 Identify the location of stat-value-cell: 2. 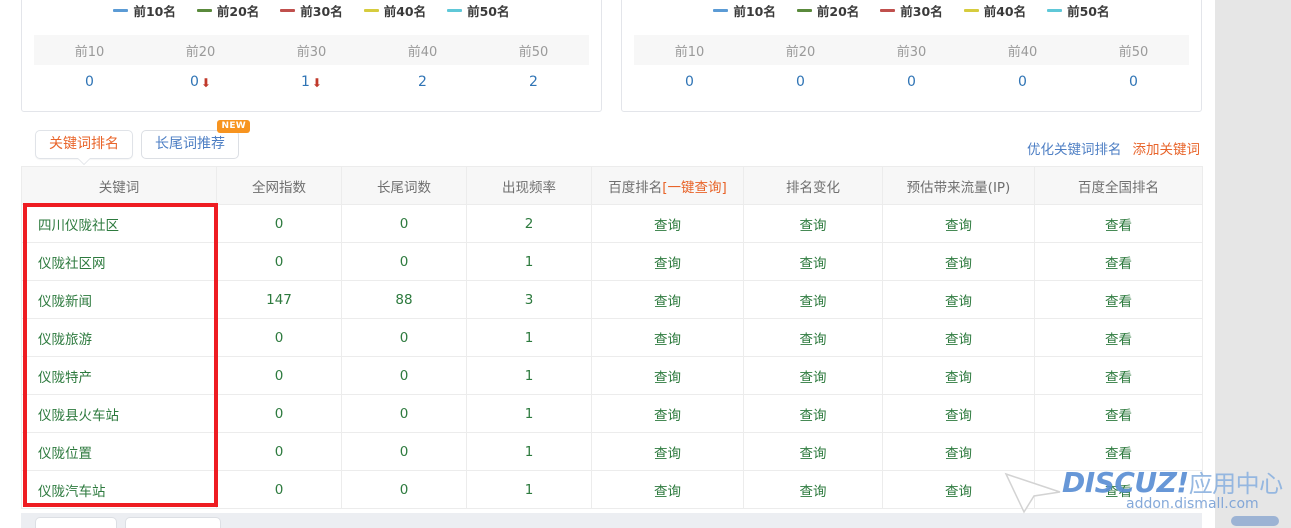
(533, 82).